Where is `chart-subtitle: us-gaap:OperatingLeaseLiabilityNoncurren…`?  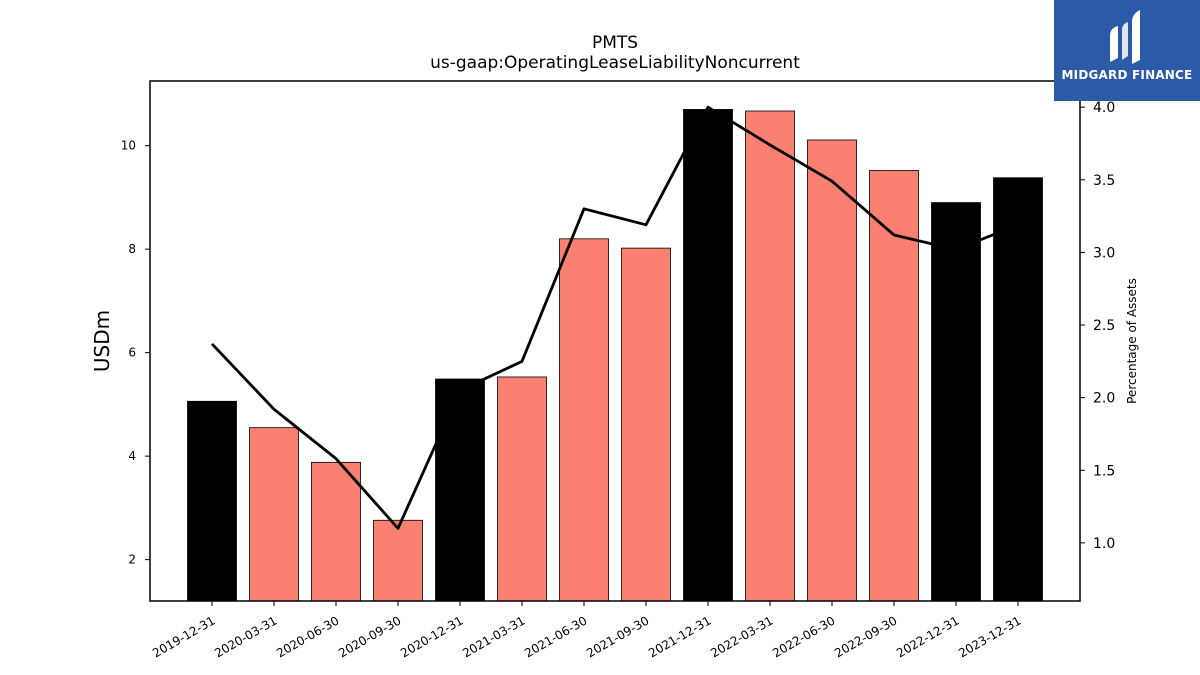 chart-subtitle: us-gaap:OperatingLeaseLiabilityNoncurren… is located at coordinates (615, 63).